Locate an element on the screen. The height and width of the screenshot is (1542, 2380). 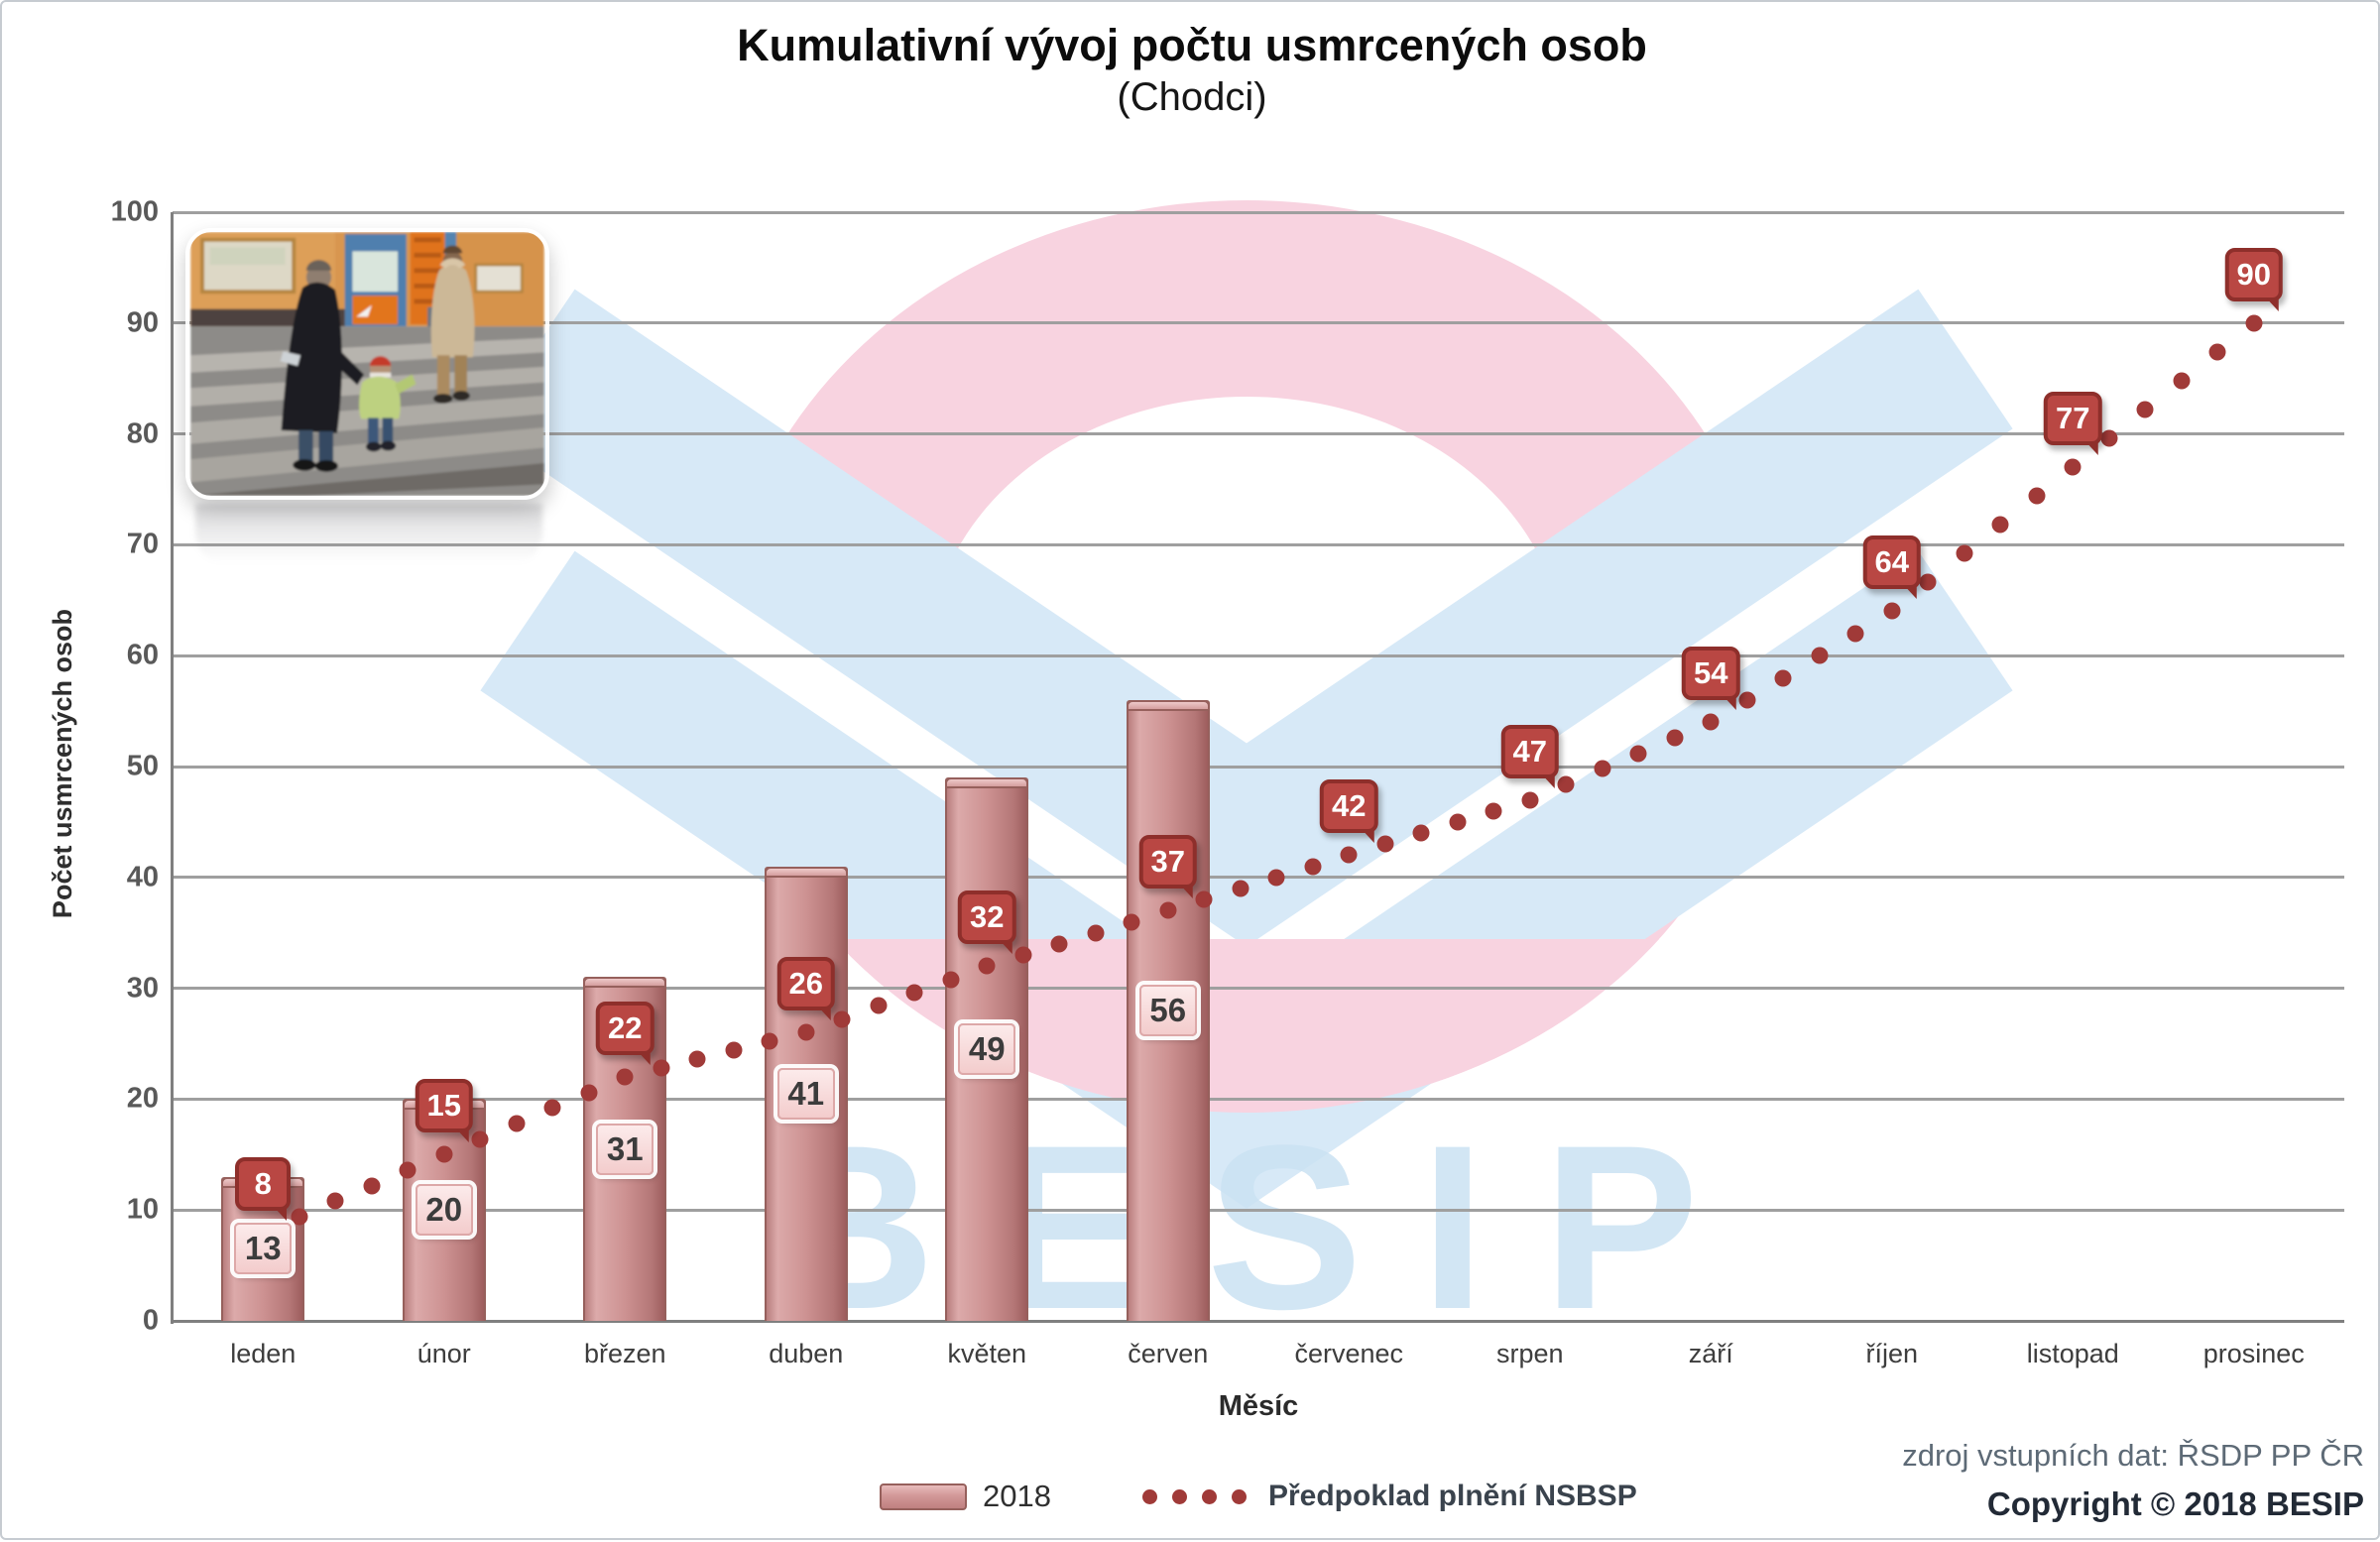
y-tick-label: 40 is located at coordinates (142, 877).